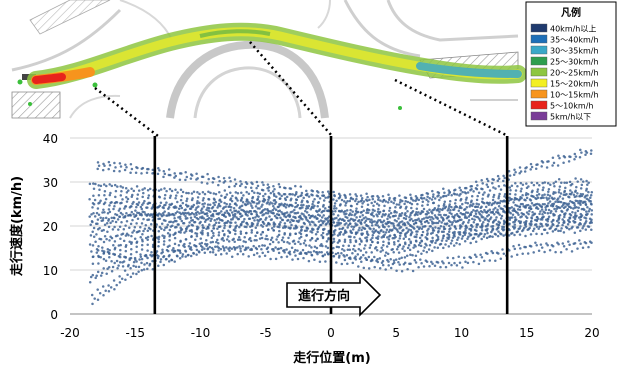 This screenshot has height=374, width=623. I want to click on legend-label: 5km/h以下, so click(570, 117).